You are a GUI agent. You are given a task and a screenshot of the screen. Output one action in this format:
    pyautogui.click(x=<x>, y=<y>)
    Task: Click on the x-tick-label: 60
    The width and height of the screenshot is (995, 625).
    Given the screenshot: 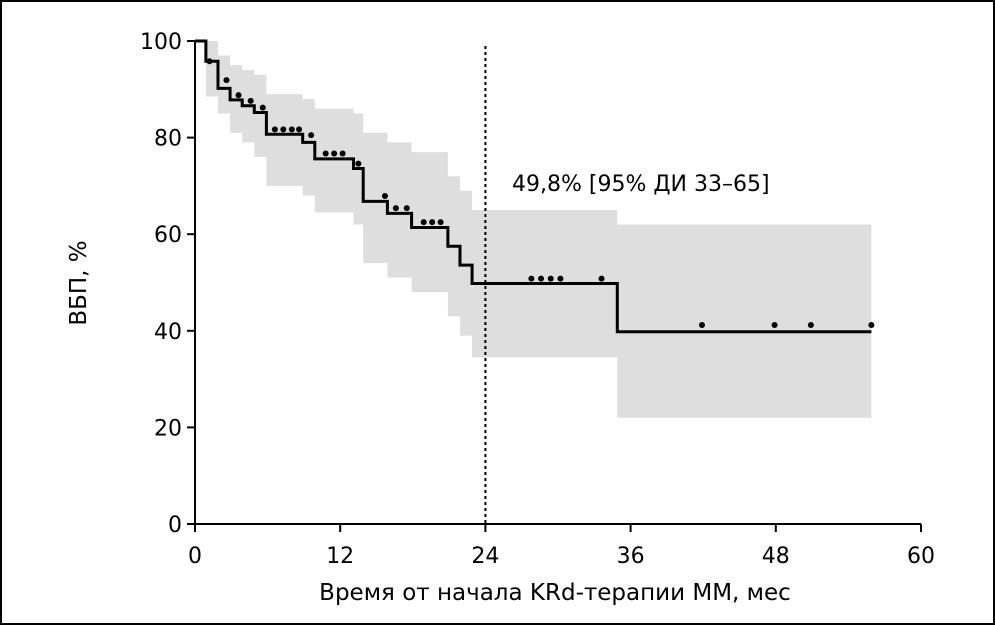 What is the action you would take?
    pyautogui.click(x=921, y=556)
    